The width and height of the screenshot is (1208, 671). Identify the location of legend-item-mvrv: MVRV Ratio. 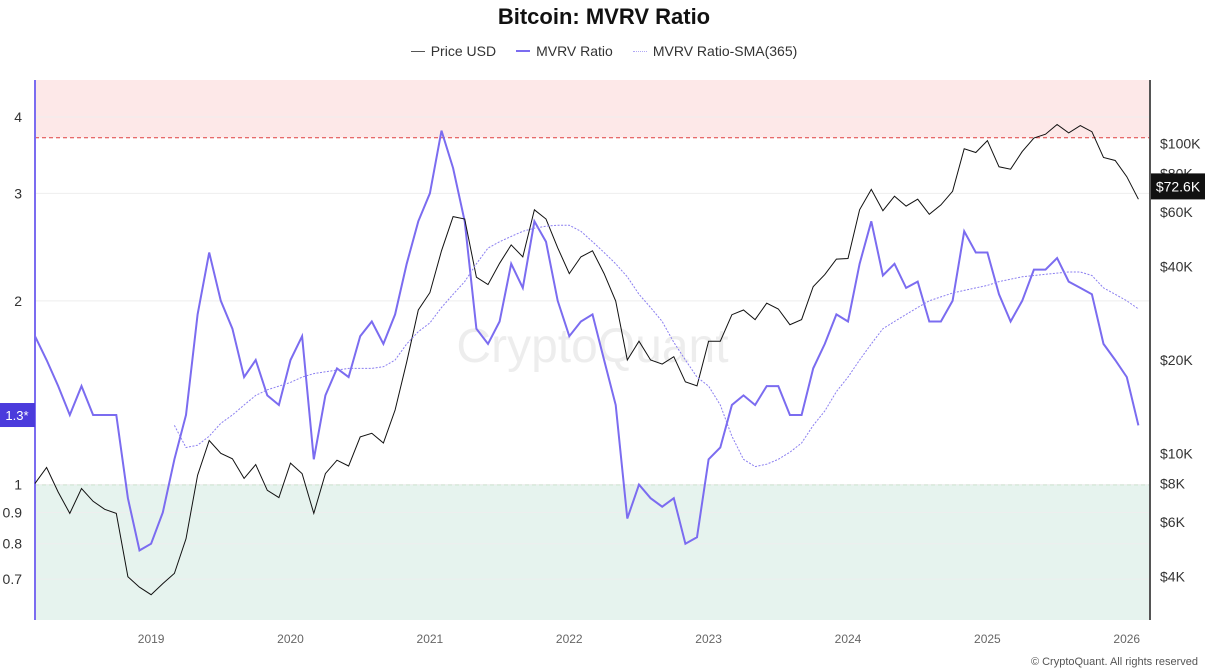
(564, 51).